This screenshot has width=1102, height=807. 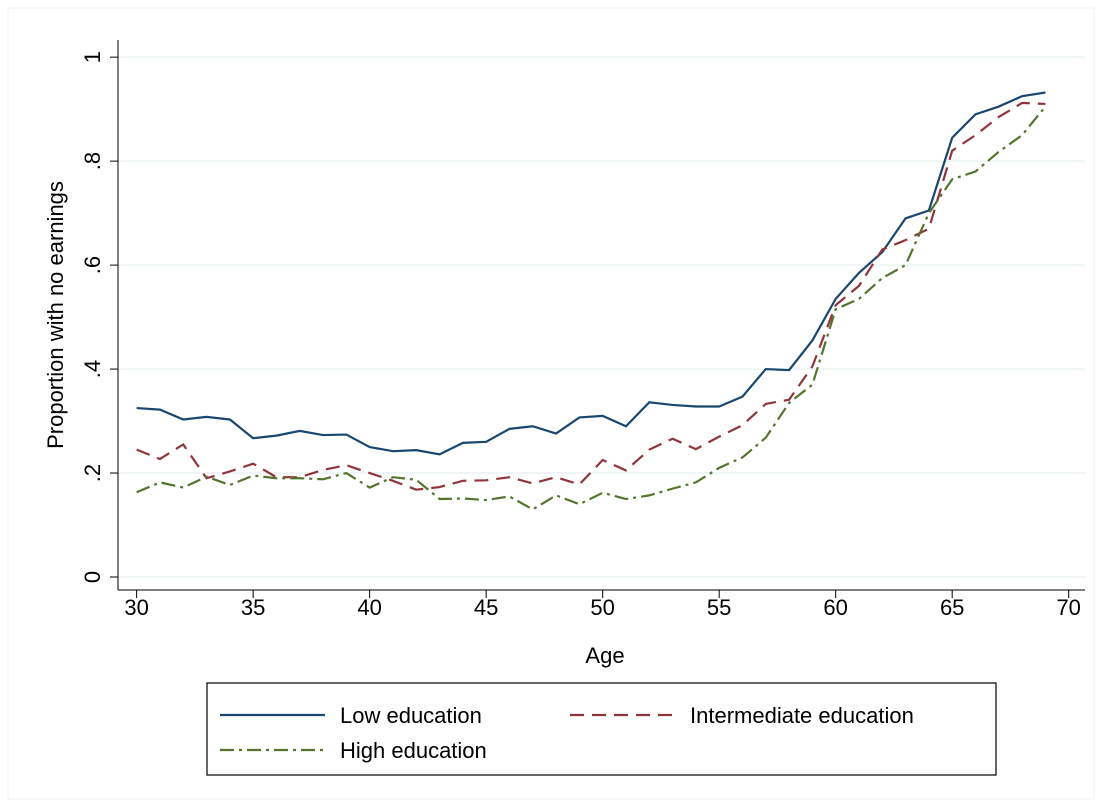 What do you see at coordinates (835, 607) in the screenshot?
I see `x-tick-label: 60` at bounding box center [835, 607].